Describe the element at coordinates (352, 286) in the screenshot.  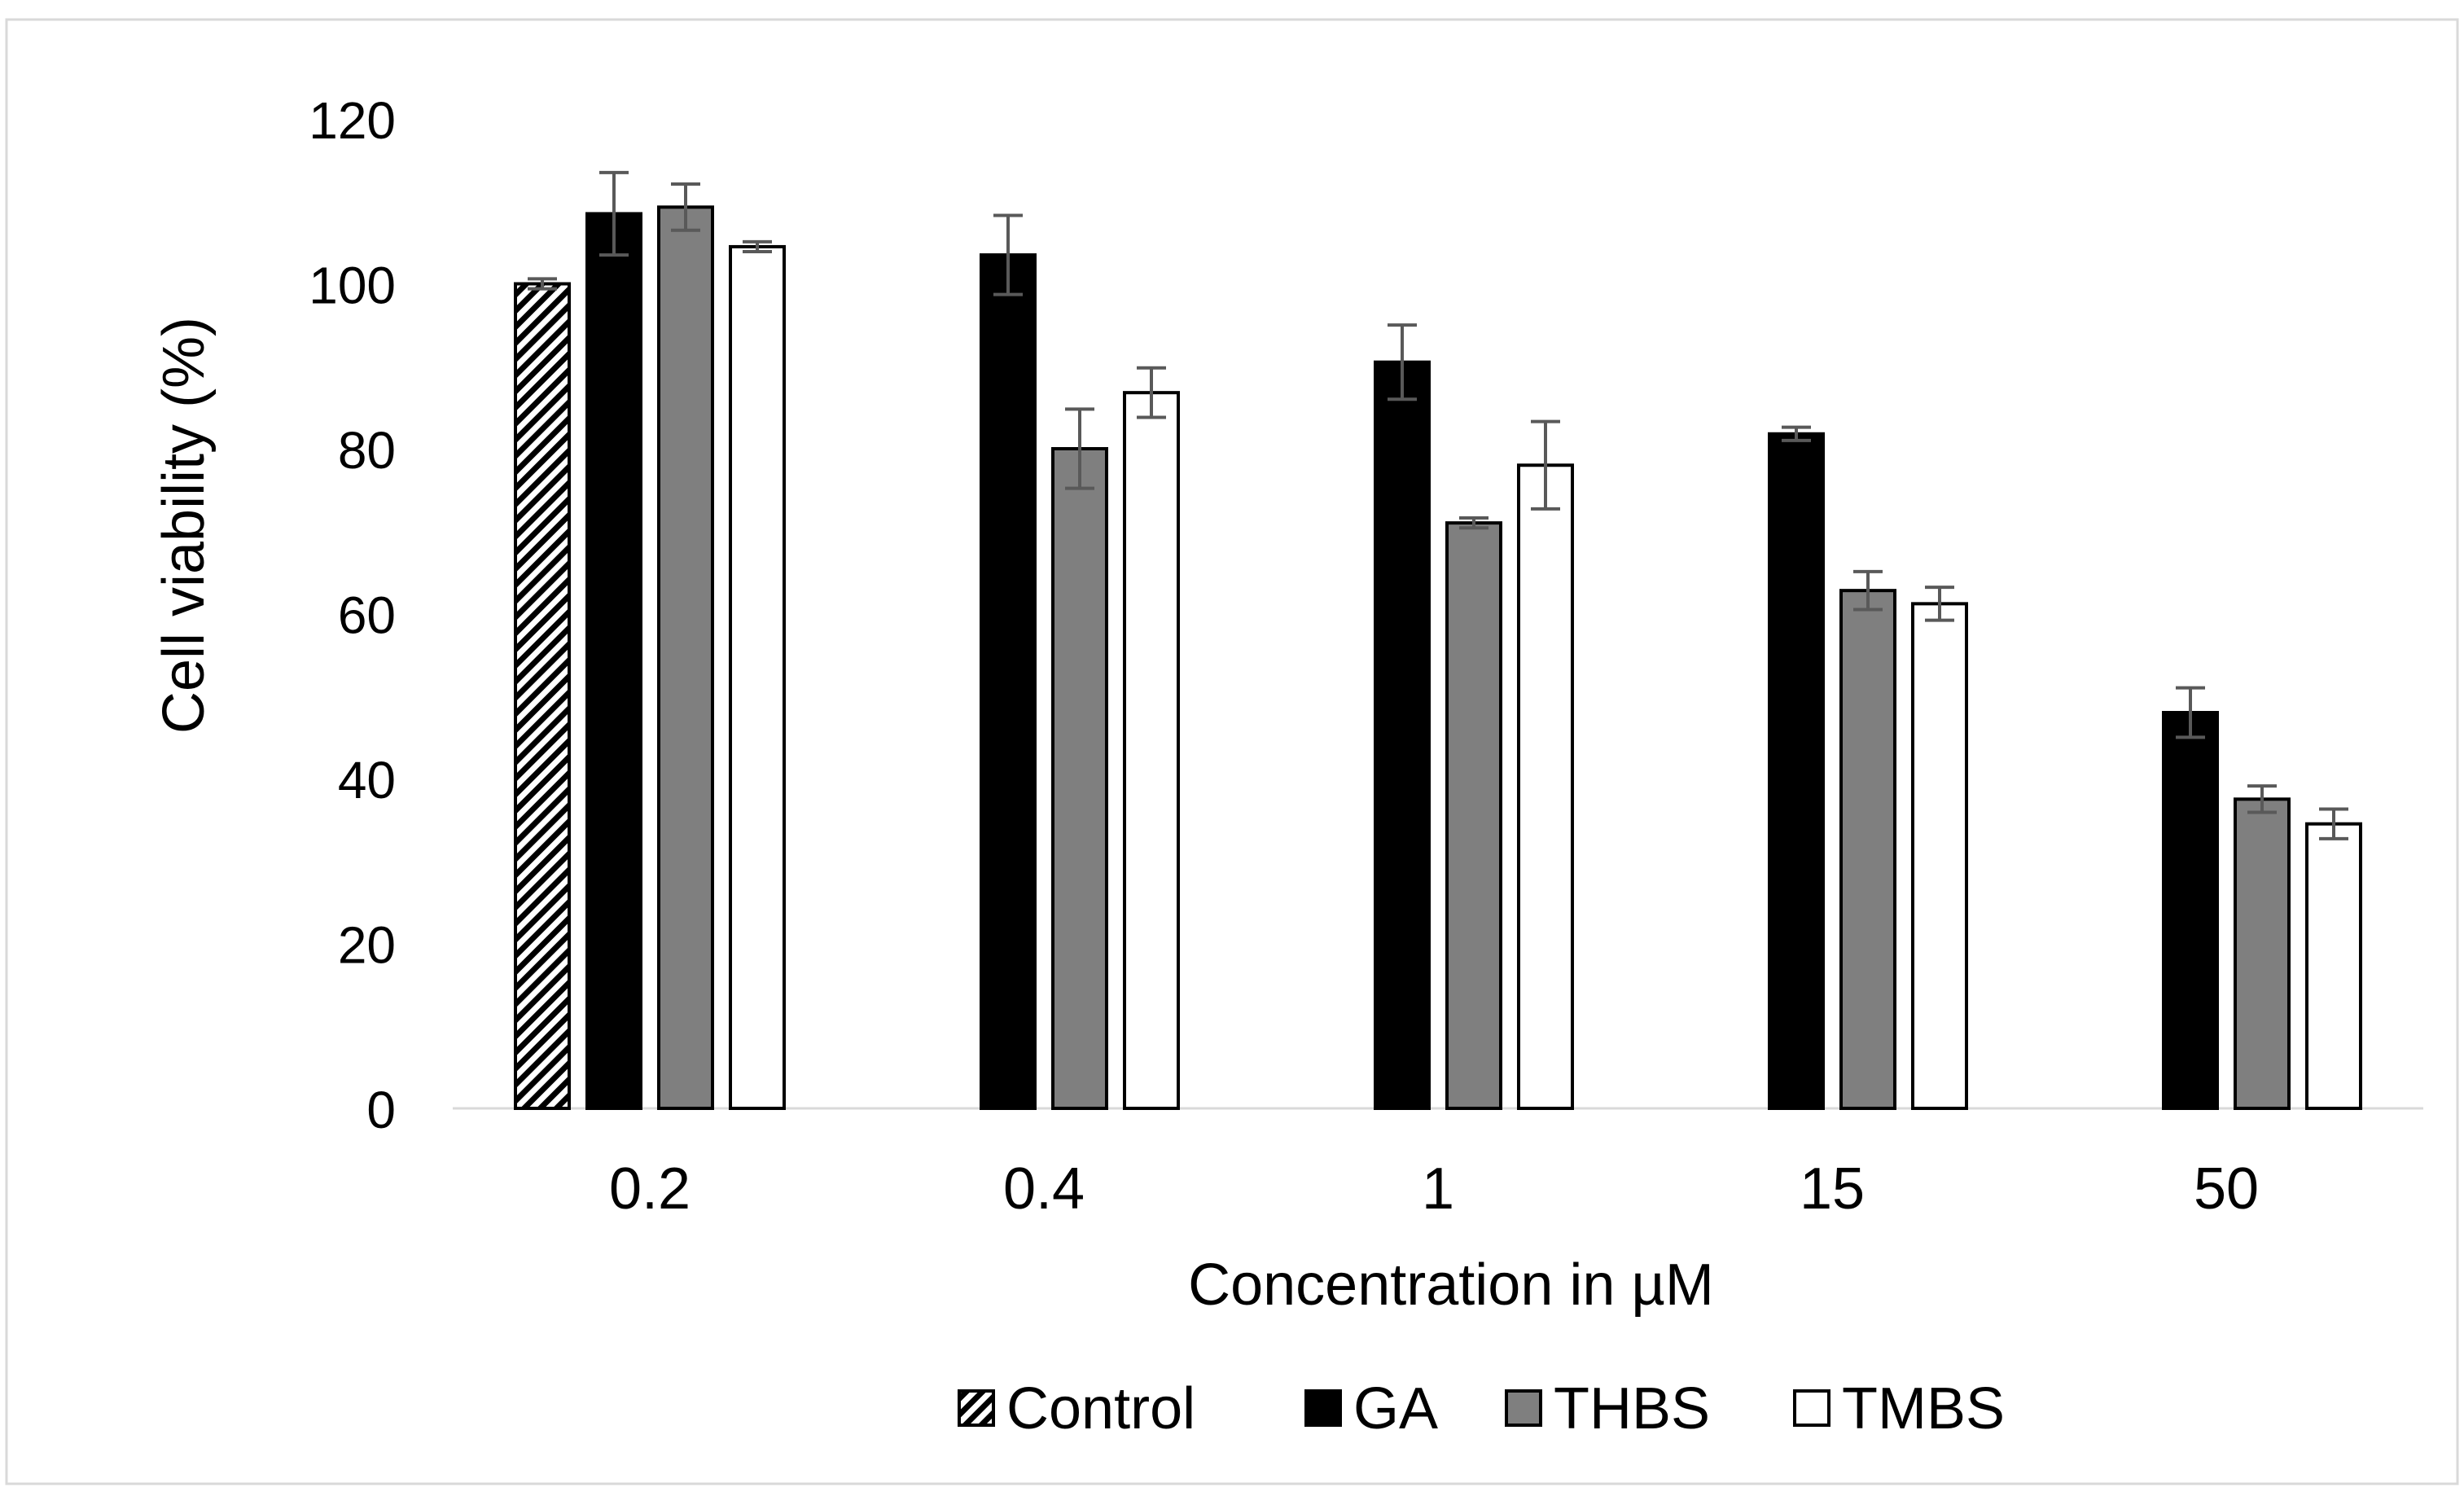
I see `y-tick-label: 100` at that location.